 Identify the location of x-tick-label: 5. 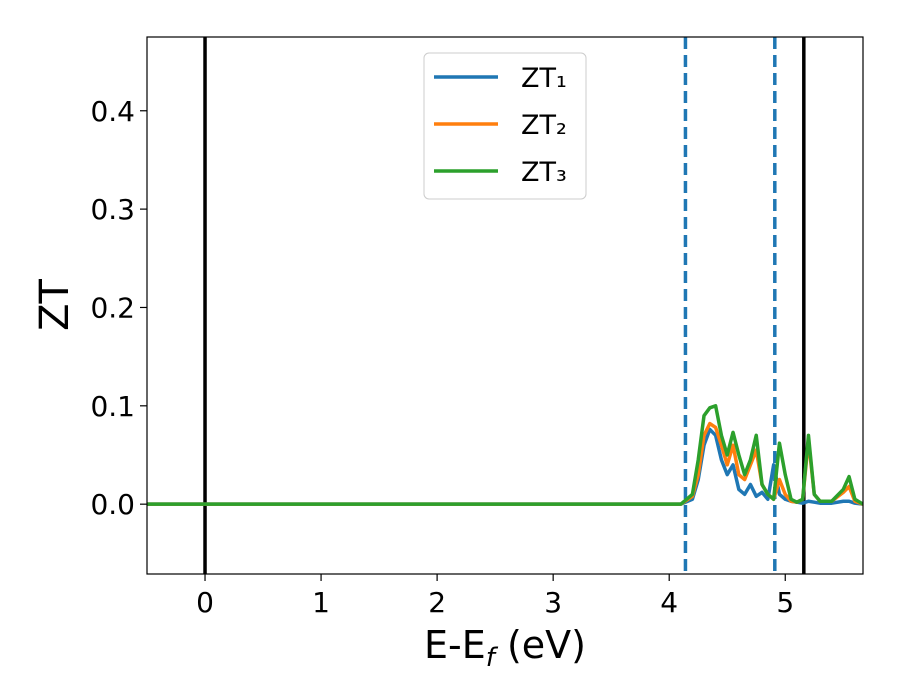
(785, 602).